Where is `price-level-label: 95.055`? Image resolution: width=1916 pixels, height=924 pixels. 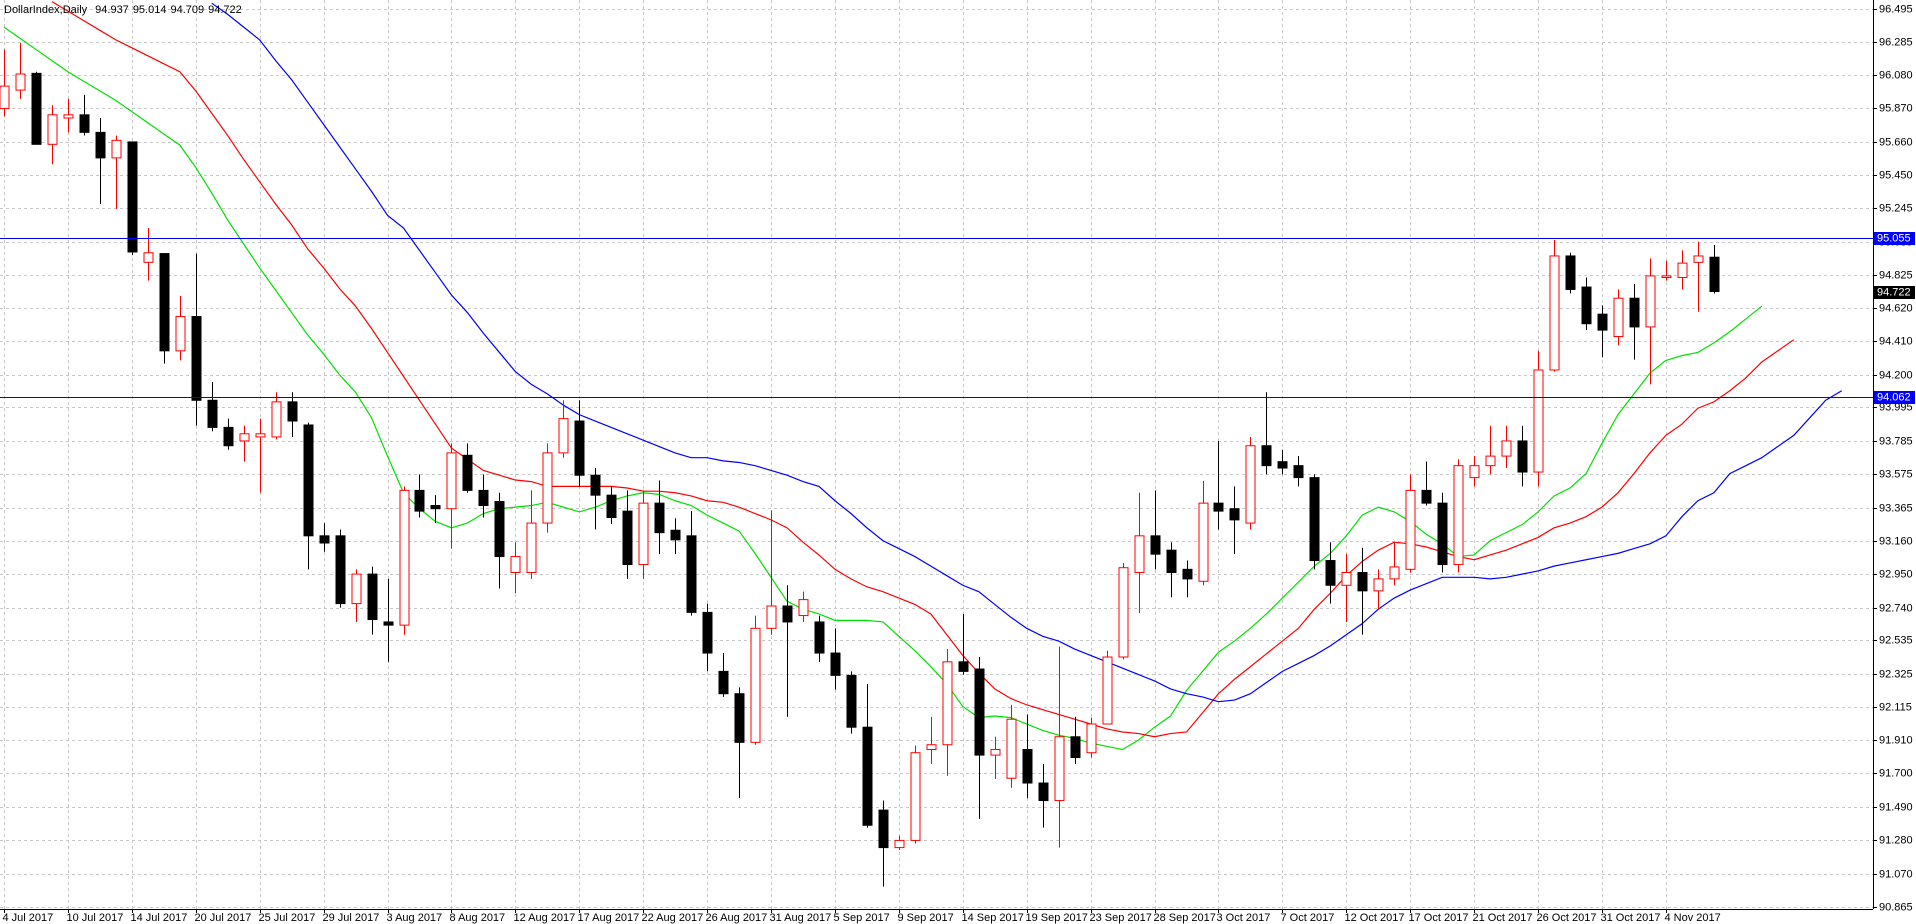
price-level-label: 95.055 is located at coordinates (1894, 238).